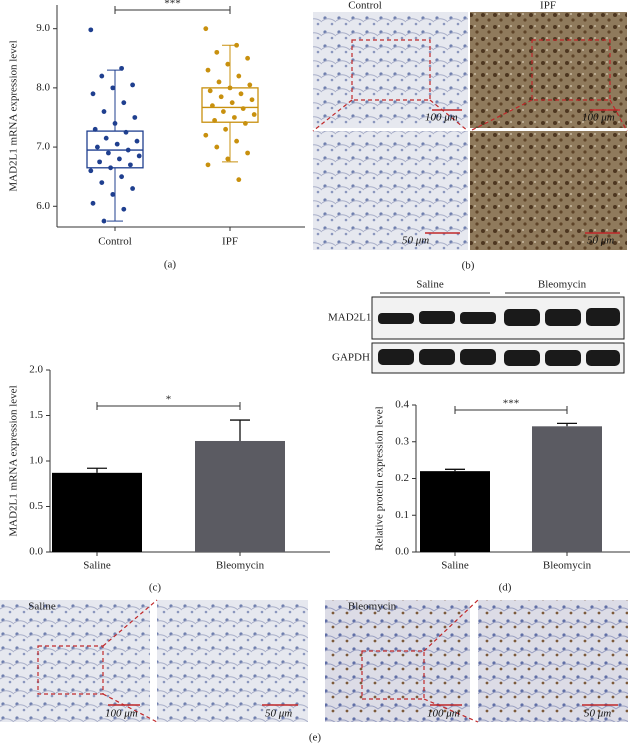 This screenshot has width=630, height=747. What do you see at coordinates (155, 588) in the screenshot?
I see `panel-label: (c)` at bounding box center [155, 588].